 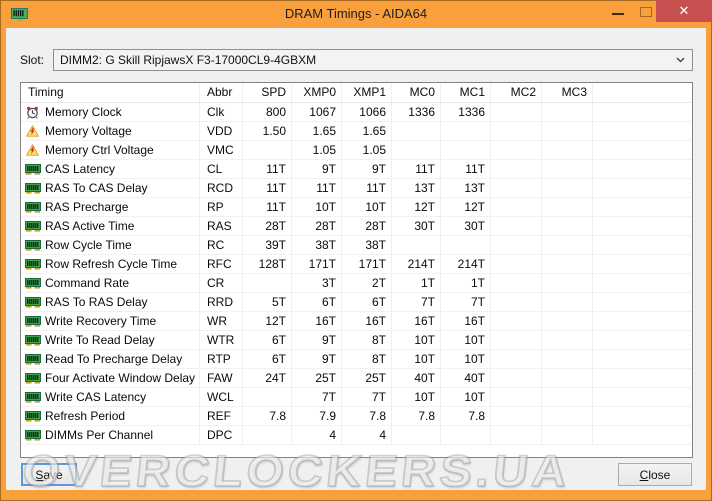 What do you see at coordinates (96, 188) in the screenshot?
I see `timing-label: RAS To CAS Delay` at bounding box center [96, 188].